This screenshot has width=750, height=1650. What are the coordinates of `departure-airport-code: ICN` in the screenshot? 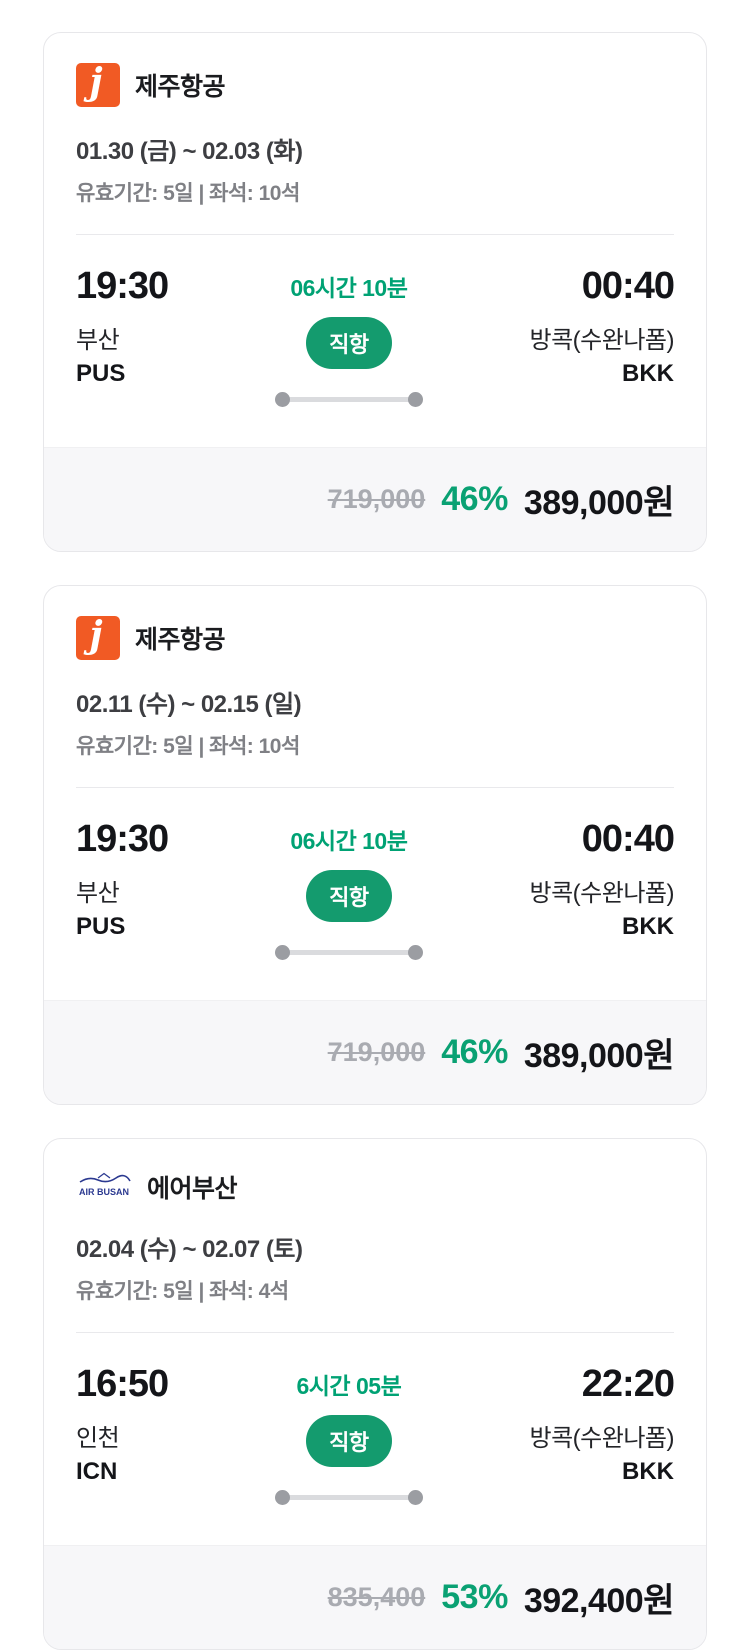 It's located at (97, 1471).